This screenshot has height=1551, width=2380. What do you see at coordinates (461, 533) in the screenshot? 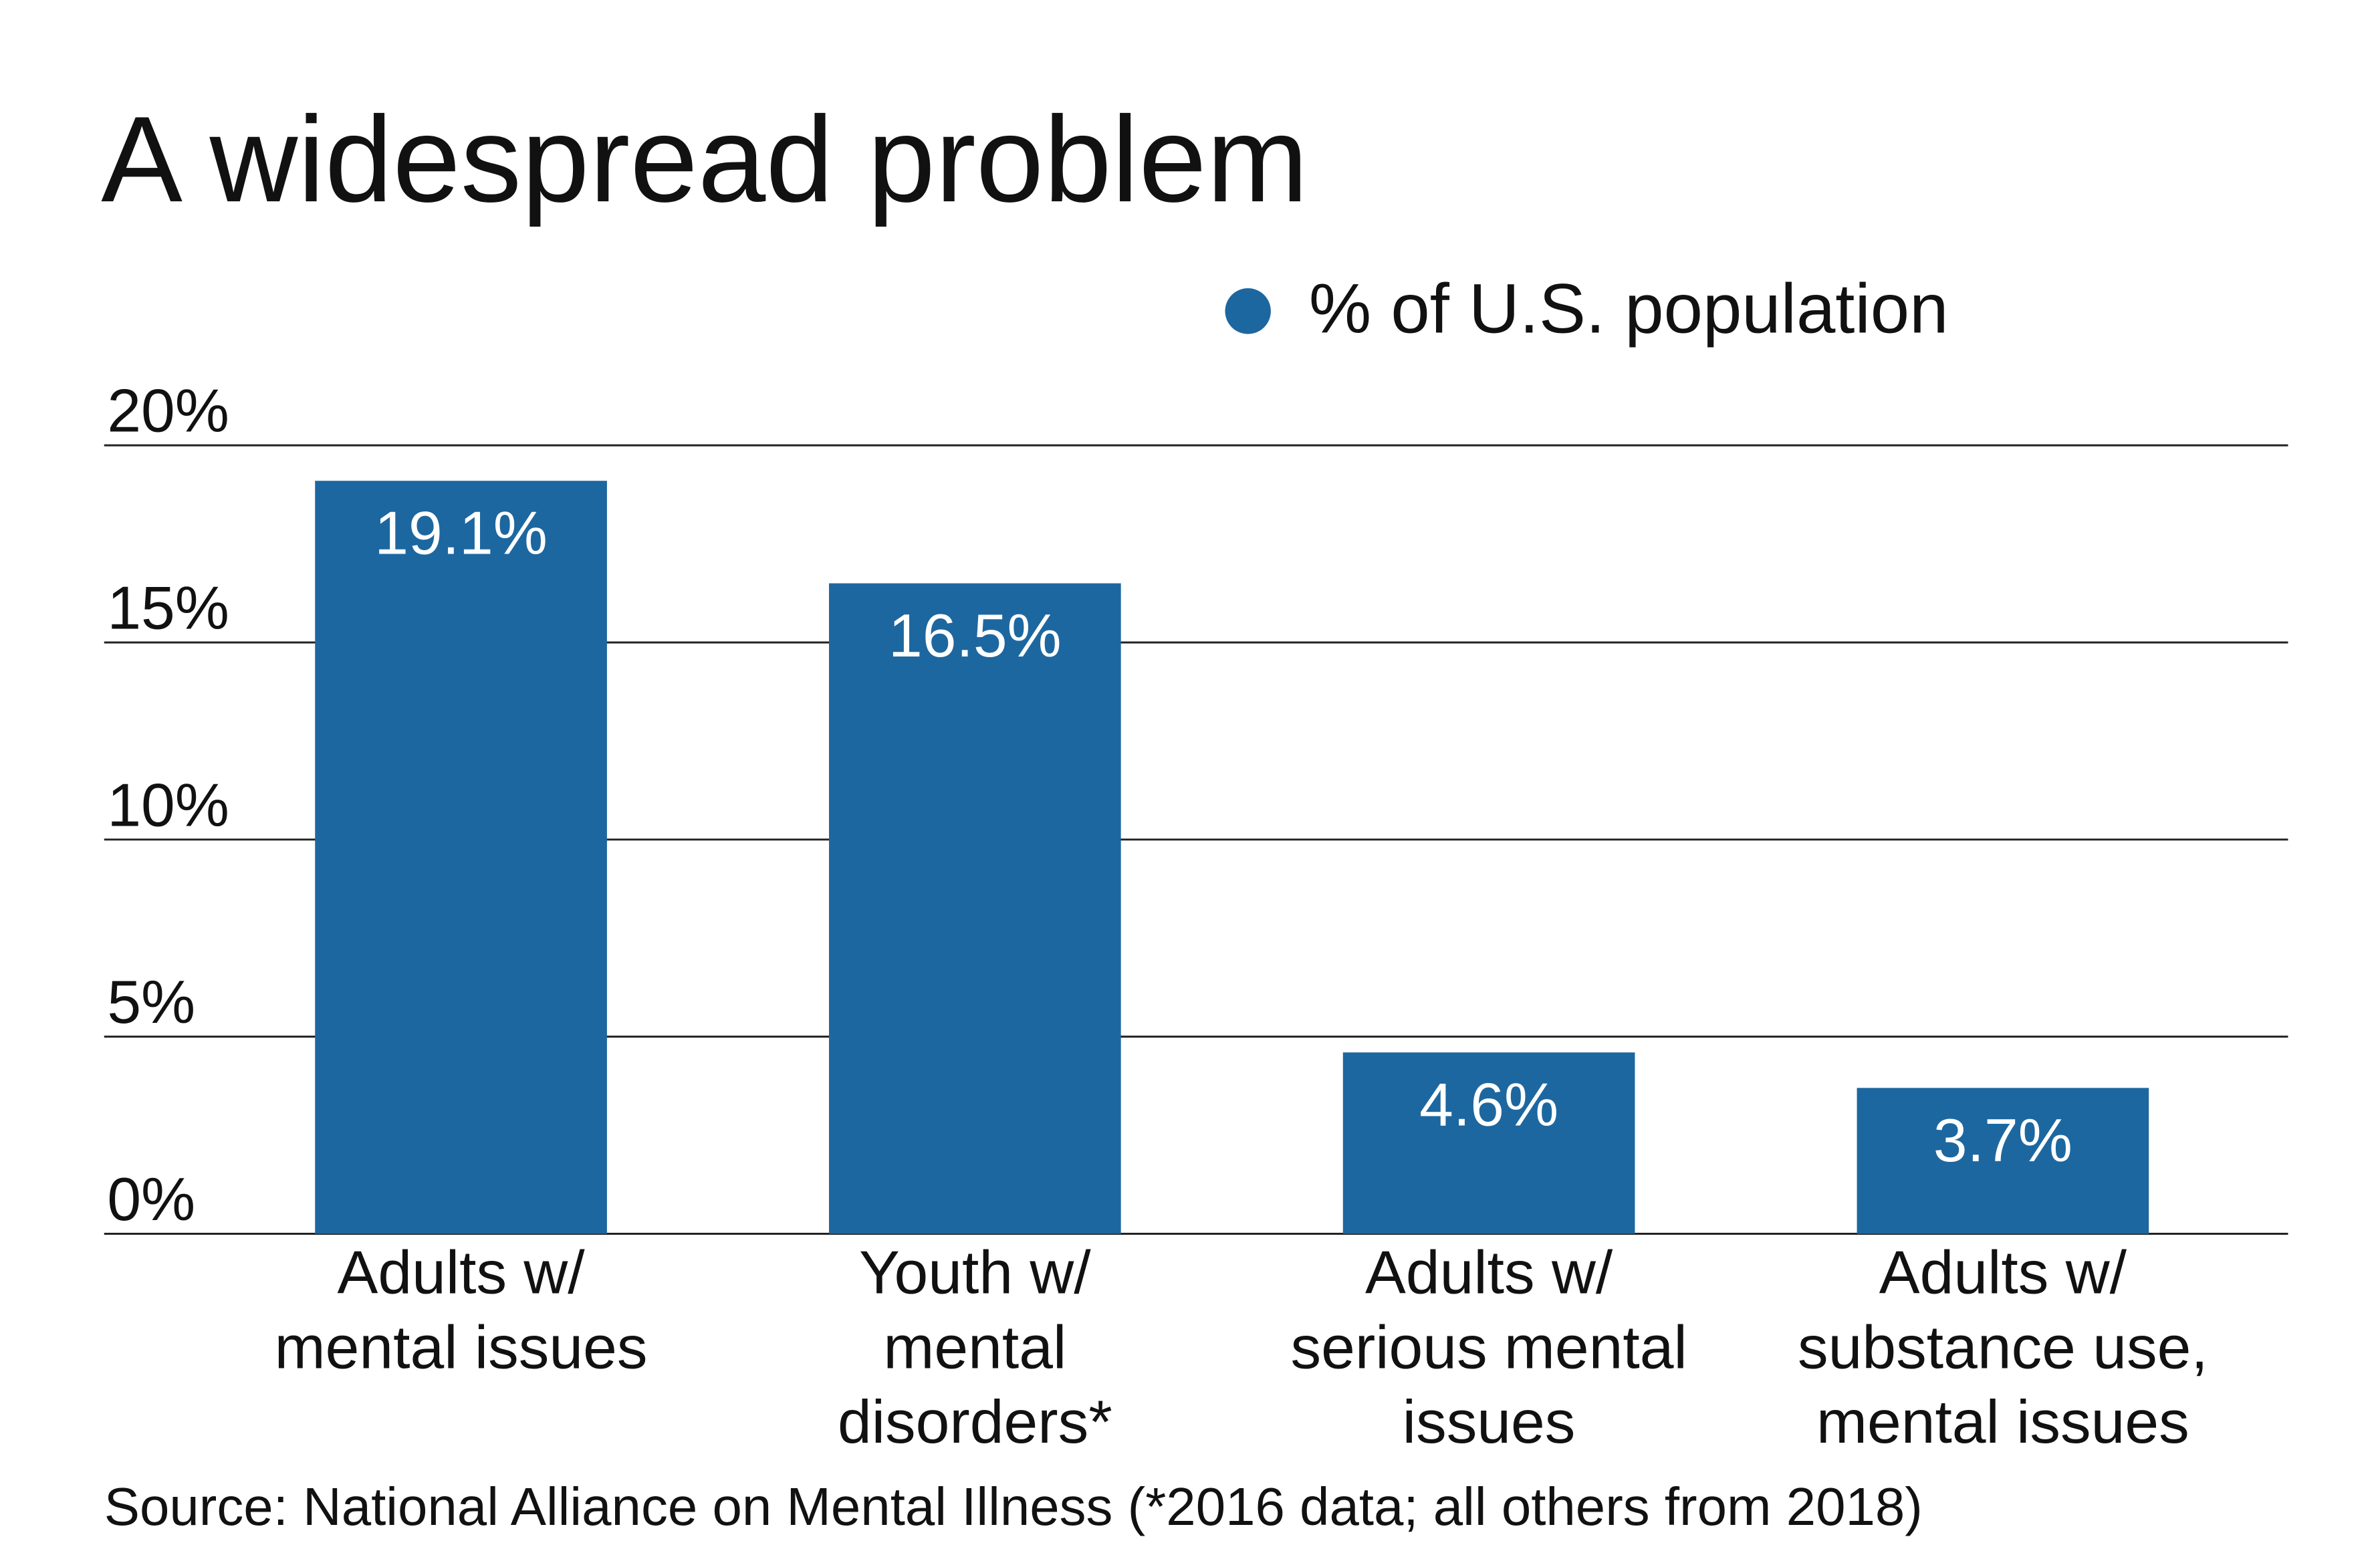
I see `value-label: 19.1%` at bounding box center [461, 533].